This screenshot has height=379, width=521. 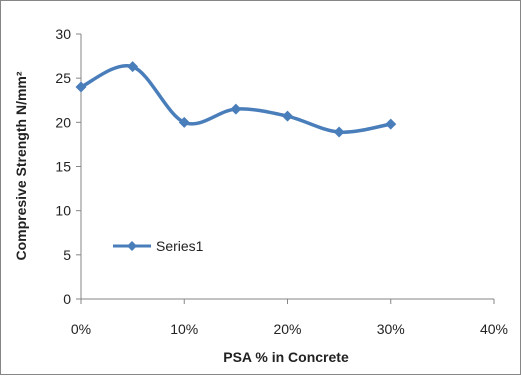 I want to click on legend: Series1, so click(x=158, y=246).